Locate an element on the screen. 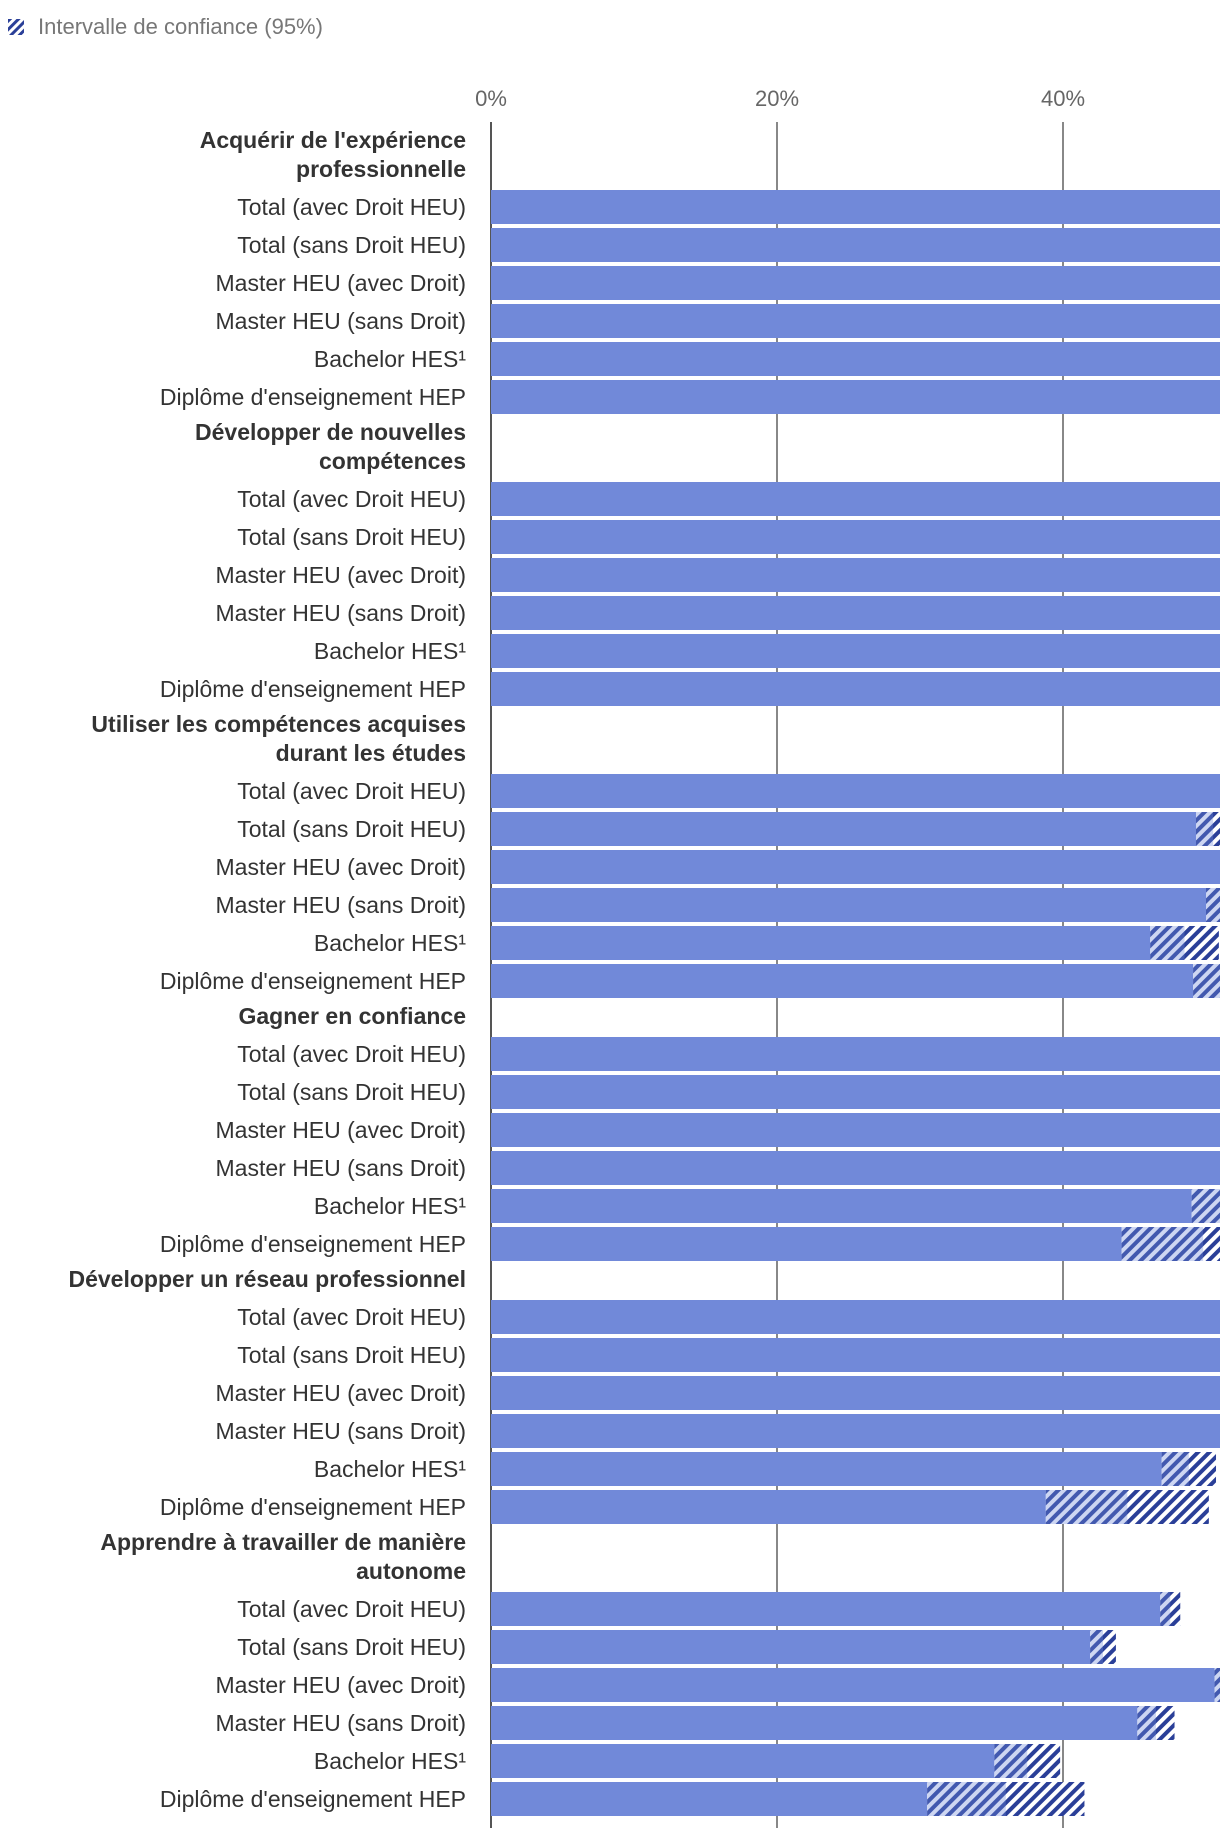  group-title: Développer un réseau professionnel is located at coordinates (267, 1279).